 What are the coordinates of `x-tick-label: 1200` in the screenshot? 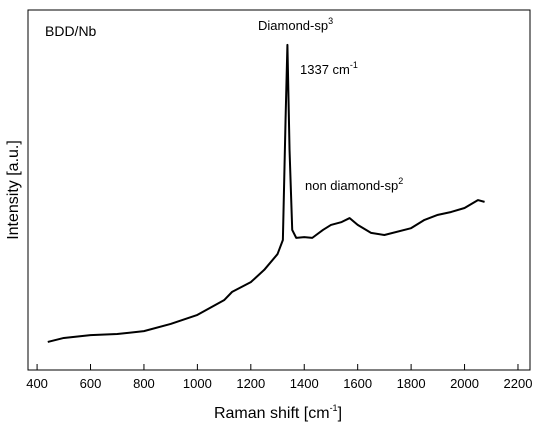 It's located at (250, 383).